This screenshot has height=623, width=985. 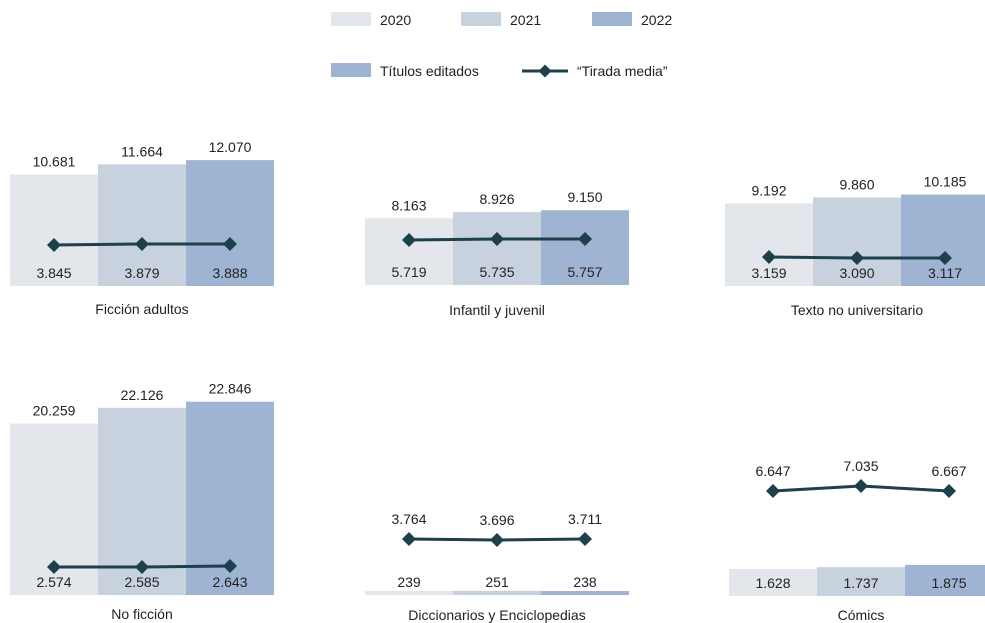 What do you see at coordinates (772, 471) in the screenshot?
I see `line-label-p5-2020: 6.647` at bounding box center [772, 471].